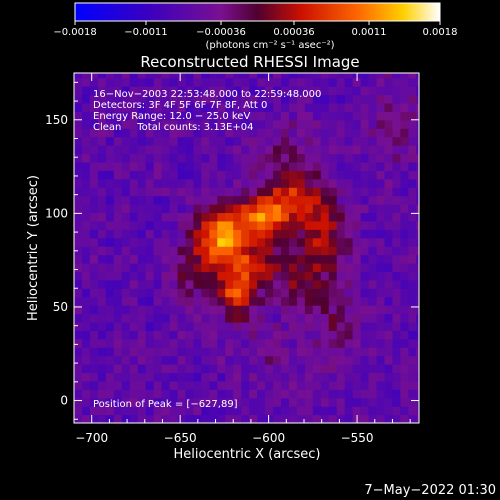  I want to click on colorbar-tick-label: 0.00036, so click(293, 32).